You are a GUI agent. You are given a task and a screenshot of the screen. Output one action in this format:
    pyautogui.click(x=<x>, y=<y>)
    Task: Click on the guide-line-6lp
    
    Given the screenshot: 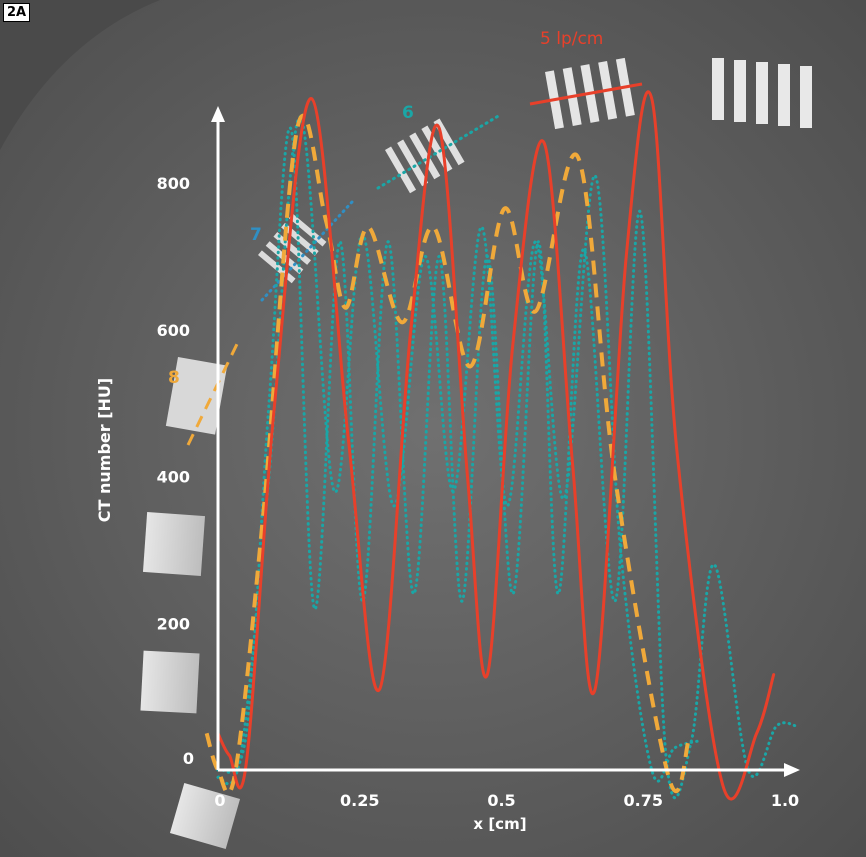 What is the action you would take?
    pyautogui.click(x=439, y=151)
    